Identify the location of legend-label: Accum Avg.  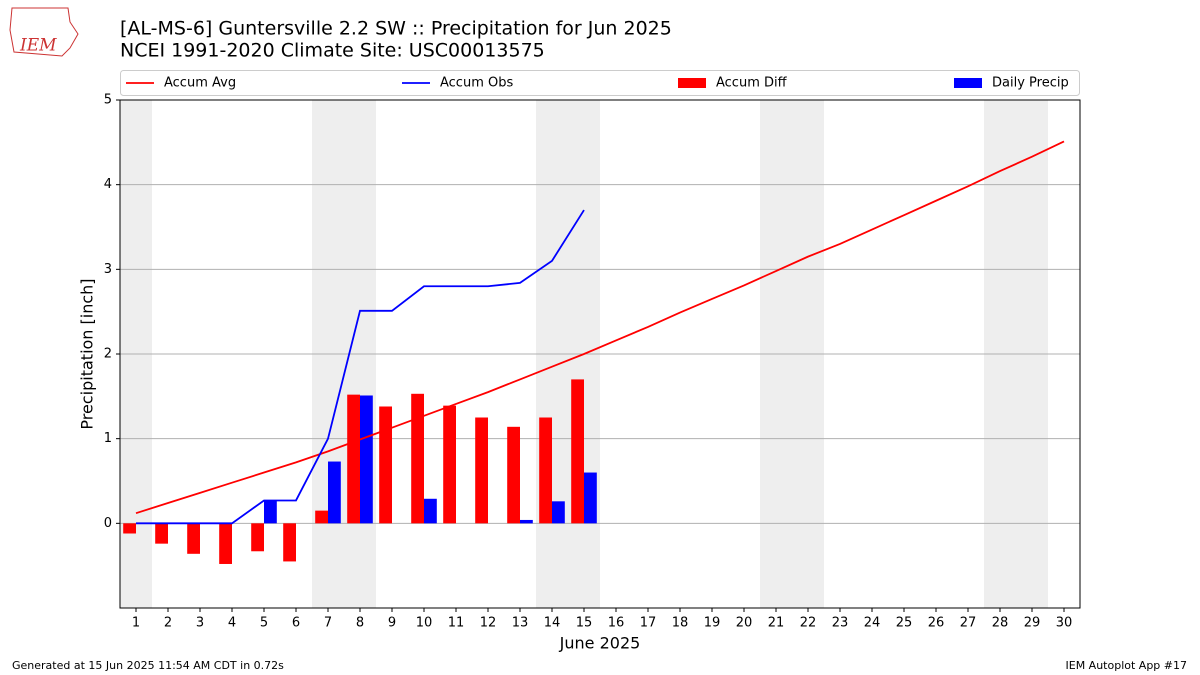
(200, 83).